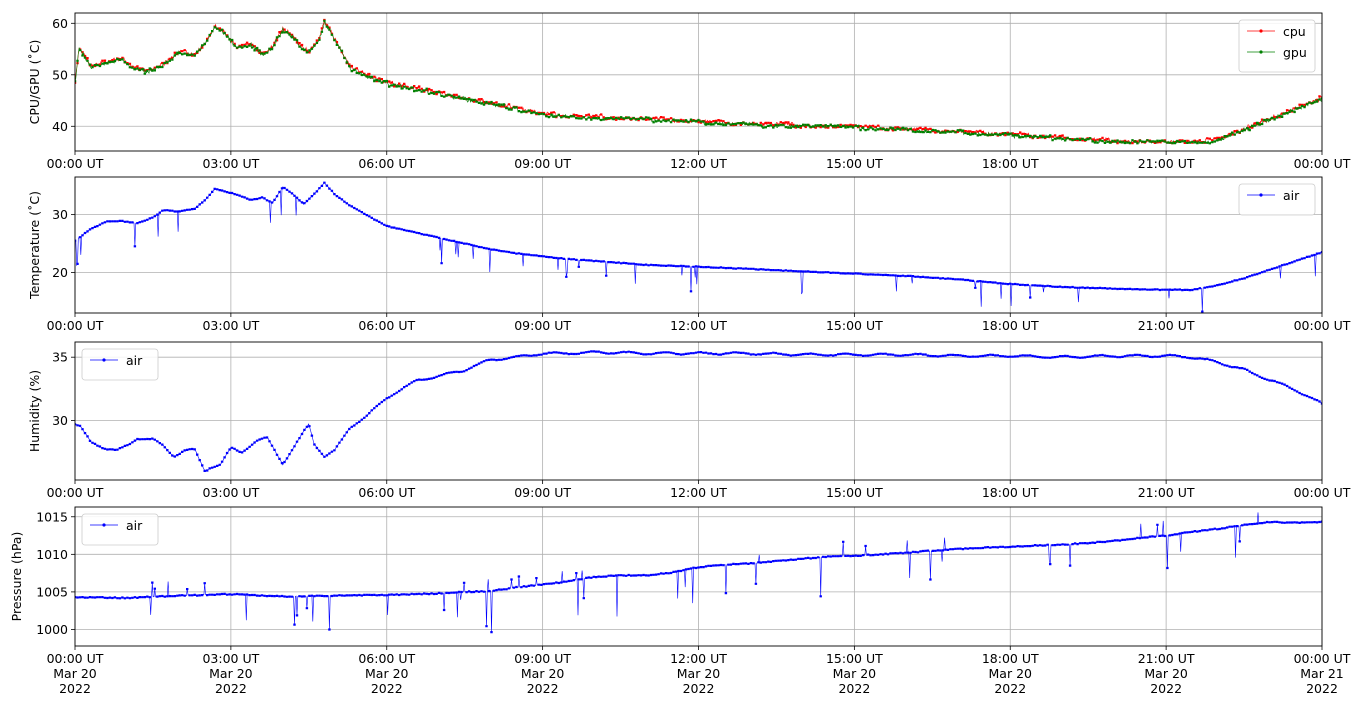 Image resolution: width=1363 pixels, height=711 pixels. Describe the element at coordinates (60, 126) in the screenshot. I see `y-tick-label: 40` at that location.